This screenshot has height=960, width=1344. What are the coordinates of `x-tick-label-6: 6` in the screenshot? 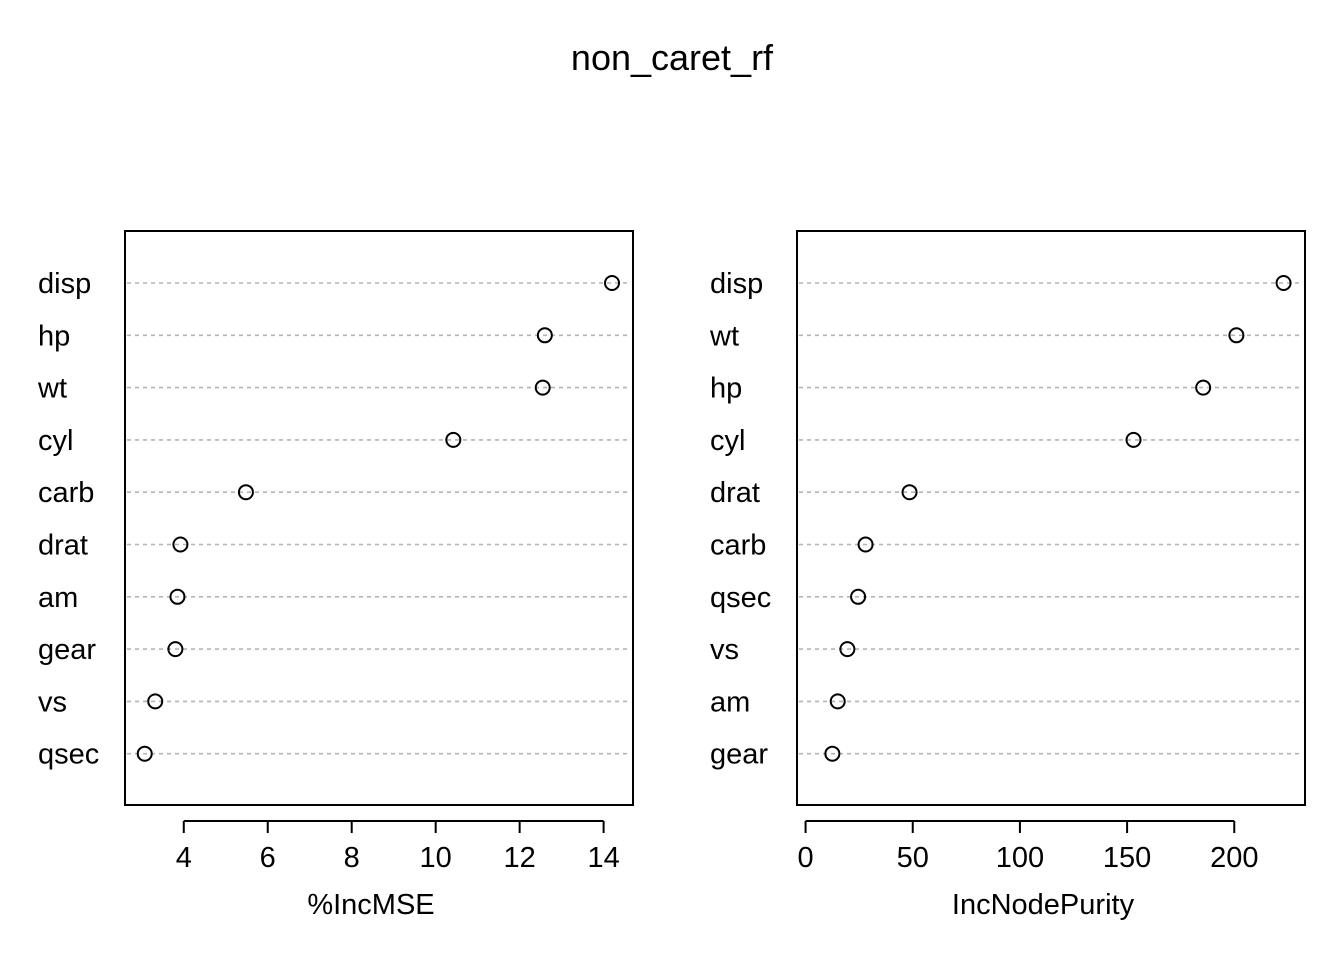 It's located at (268, 858).